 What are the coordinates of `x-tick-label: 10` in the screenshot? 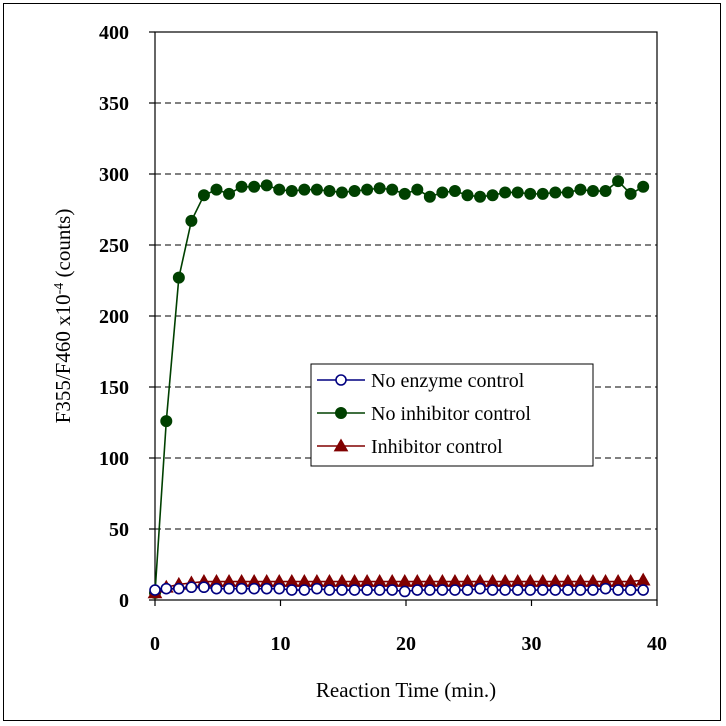 It's located at (281, 644).